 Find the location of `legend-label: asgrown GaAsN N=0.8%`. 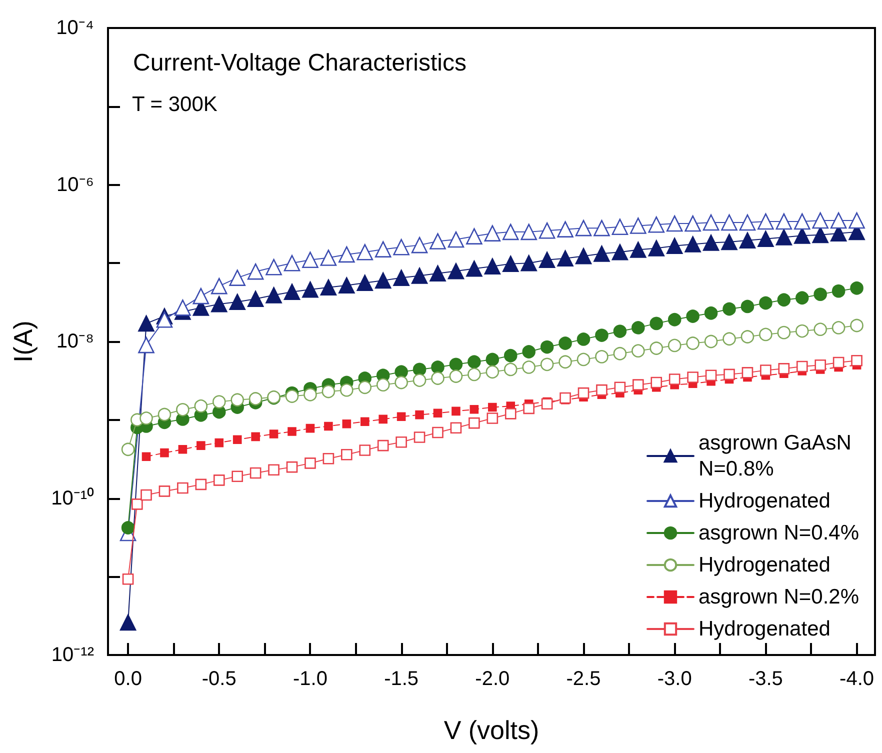

legend-label: asgrown GaAsN N=0.8% is located at coordinates (775, 456).